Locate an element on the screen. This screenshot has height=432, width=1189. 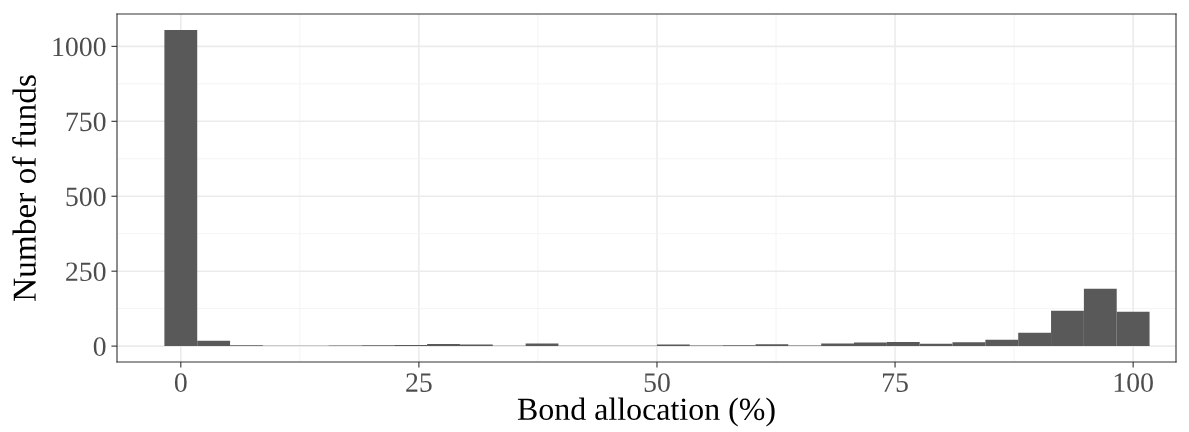
y-axis-title: Number of funds is located at coordinates (24, 188).